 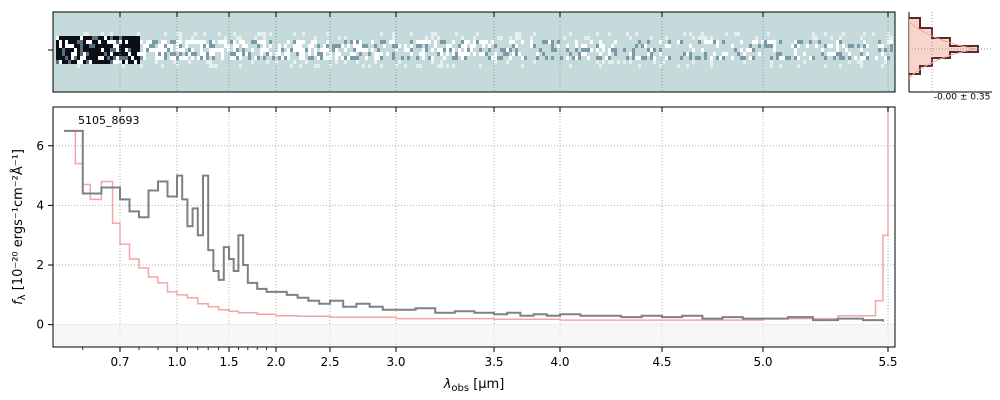 What do you see at coordinates (762, 362) in the screenshot?
I see `x-tick-label: 5.0` at bounding box center [762, 362].